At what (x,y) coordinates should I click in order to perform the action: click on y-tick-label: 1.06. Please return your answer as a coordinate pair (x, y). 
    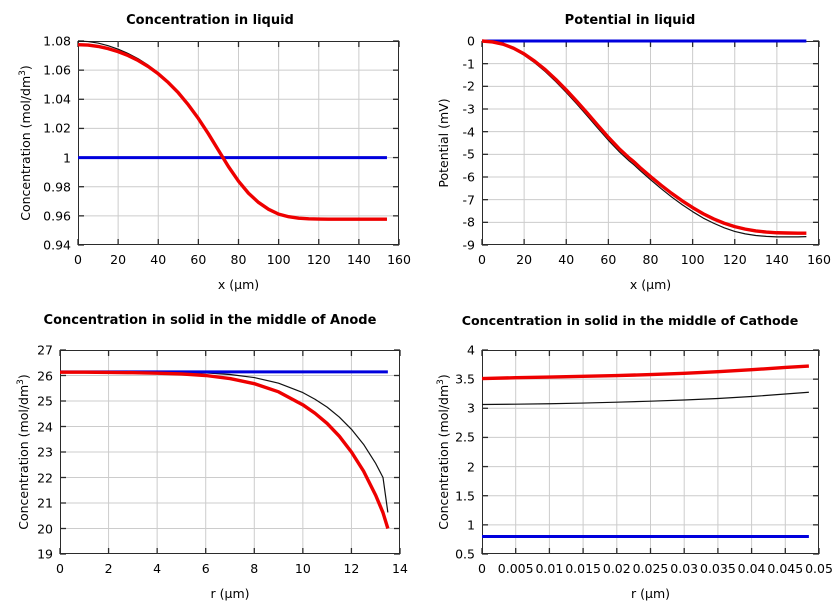
    Looking at the image, I should click on (57, 70).